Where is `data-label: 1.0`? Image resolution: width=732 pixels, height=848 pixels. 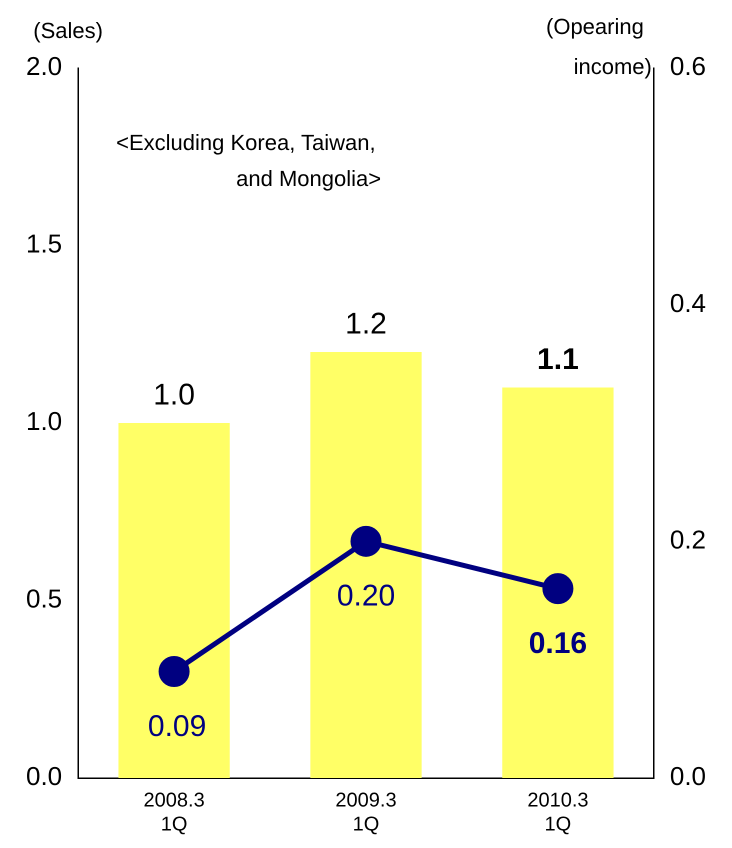 data-label: 1.0 is located at coordinates (174, 395).